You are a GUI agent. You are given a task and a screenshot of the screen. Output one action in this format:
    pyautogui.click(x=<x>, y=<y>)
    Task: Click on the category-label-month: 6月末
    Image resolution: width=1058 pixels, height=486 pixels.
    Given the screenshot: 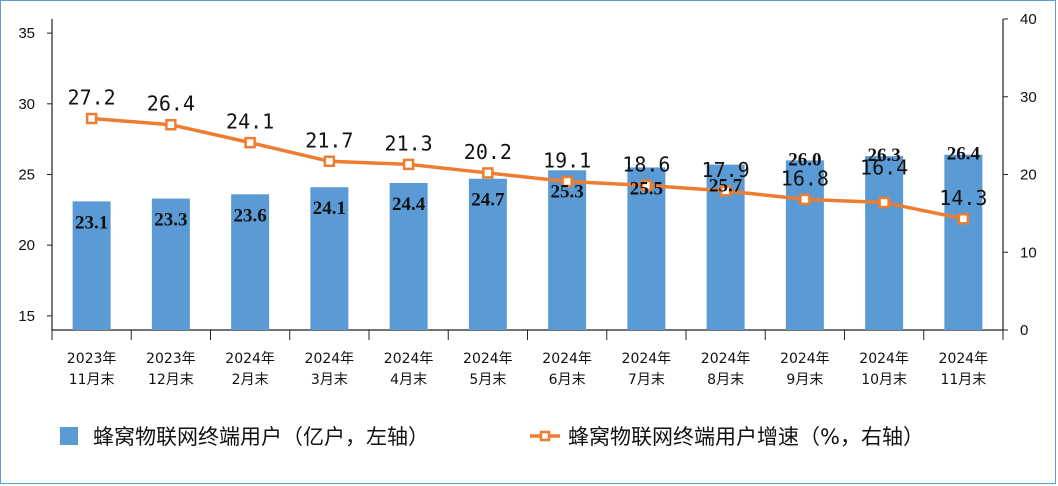 What is the action you would take?
    pyautogui.click(x=567, y=380)
    